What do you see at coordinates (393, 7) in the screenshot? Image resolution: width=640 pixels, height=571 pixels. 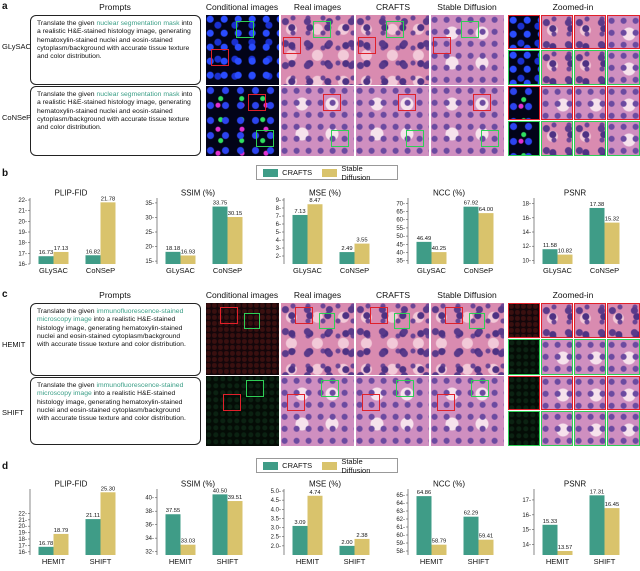 I see `header-crafts-a: CRAFTS` at bounding box center [393, 7].